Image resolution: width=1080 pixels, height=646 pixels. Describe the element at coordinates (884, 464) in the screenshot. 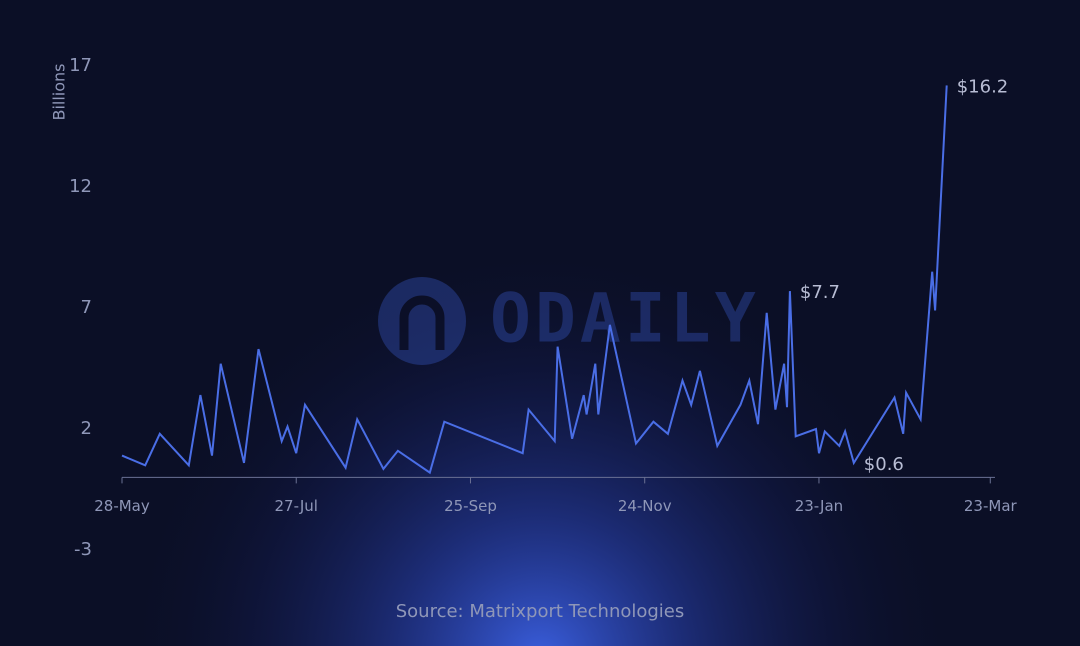

I see `value-label: $0.6` at that location.